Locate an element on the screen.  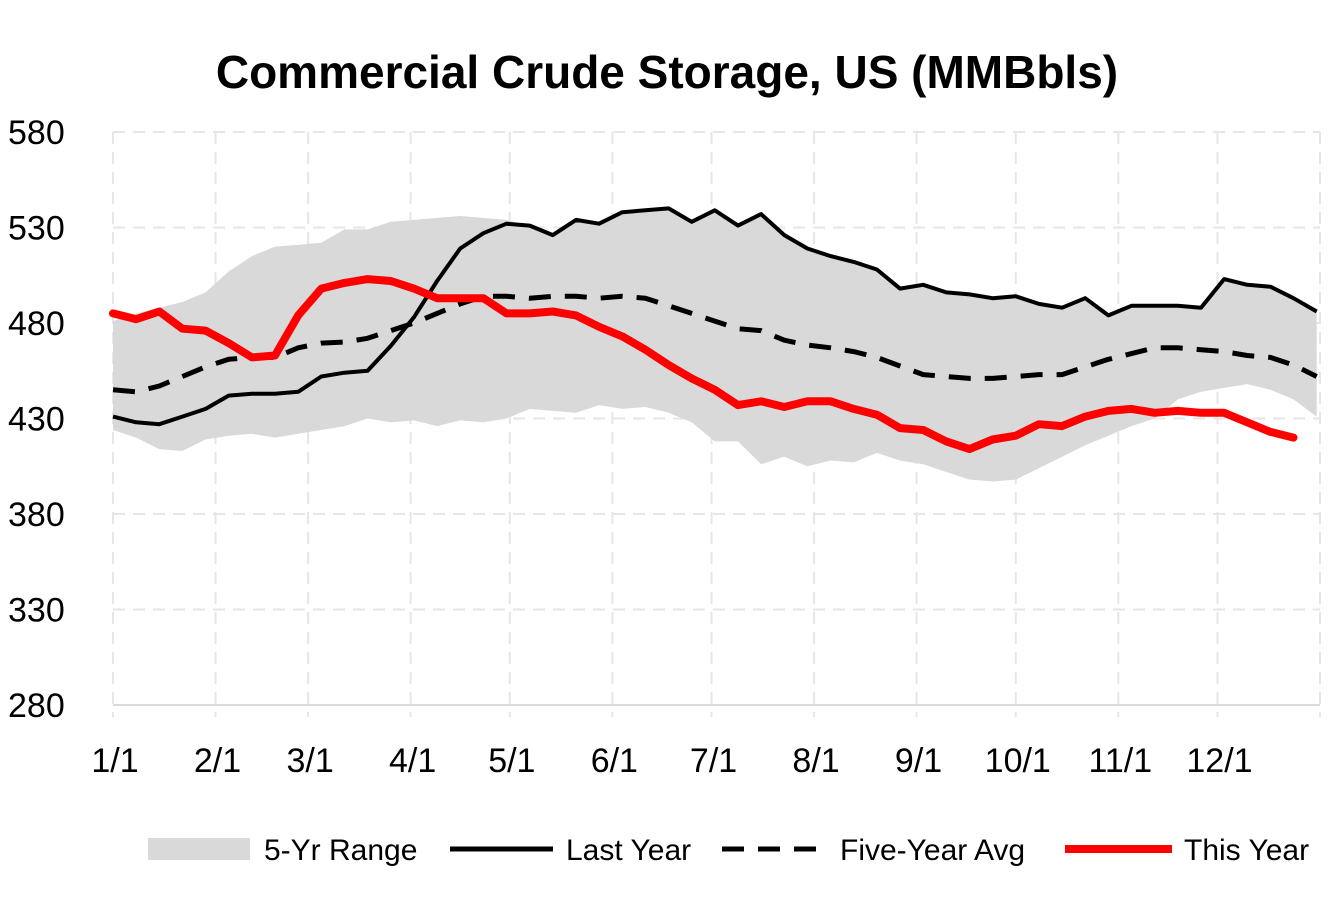
legend-label-five-year-avg: Five-Year Avg is located at coordinates (932, 850).